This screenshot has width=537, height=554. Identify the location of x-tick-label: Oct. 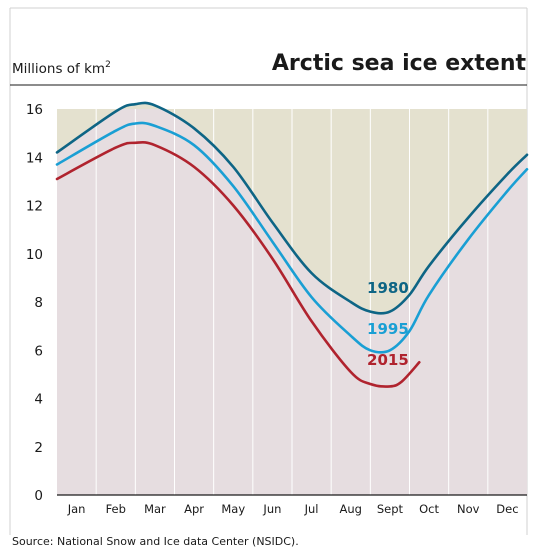
(429, 509).